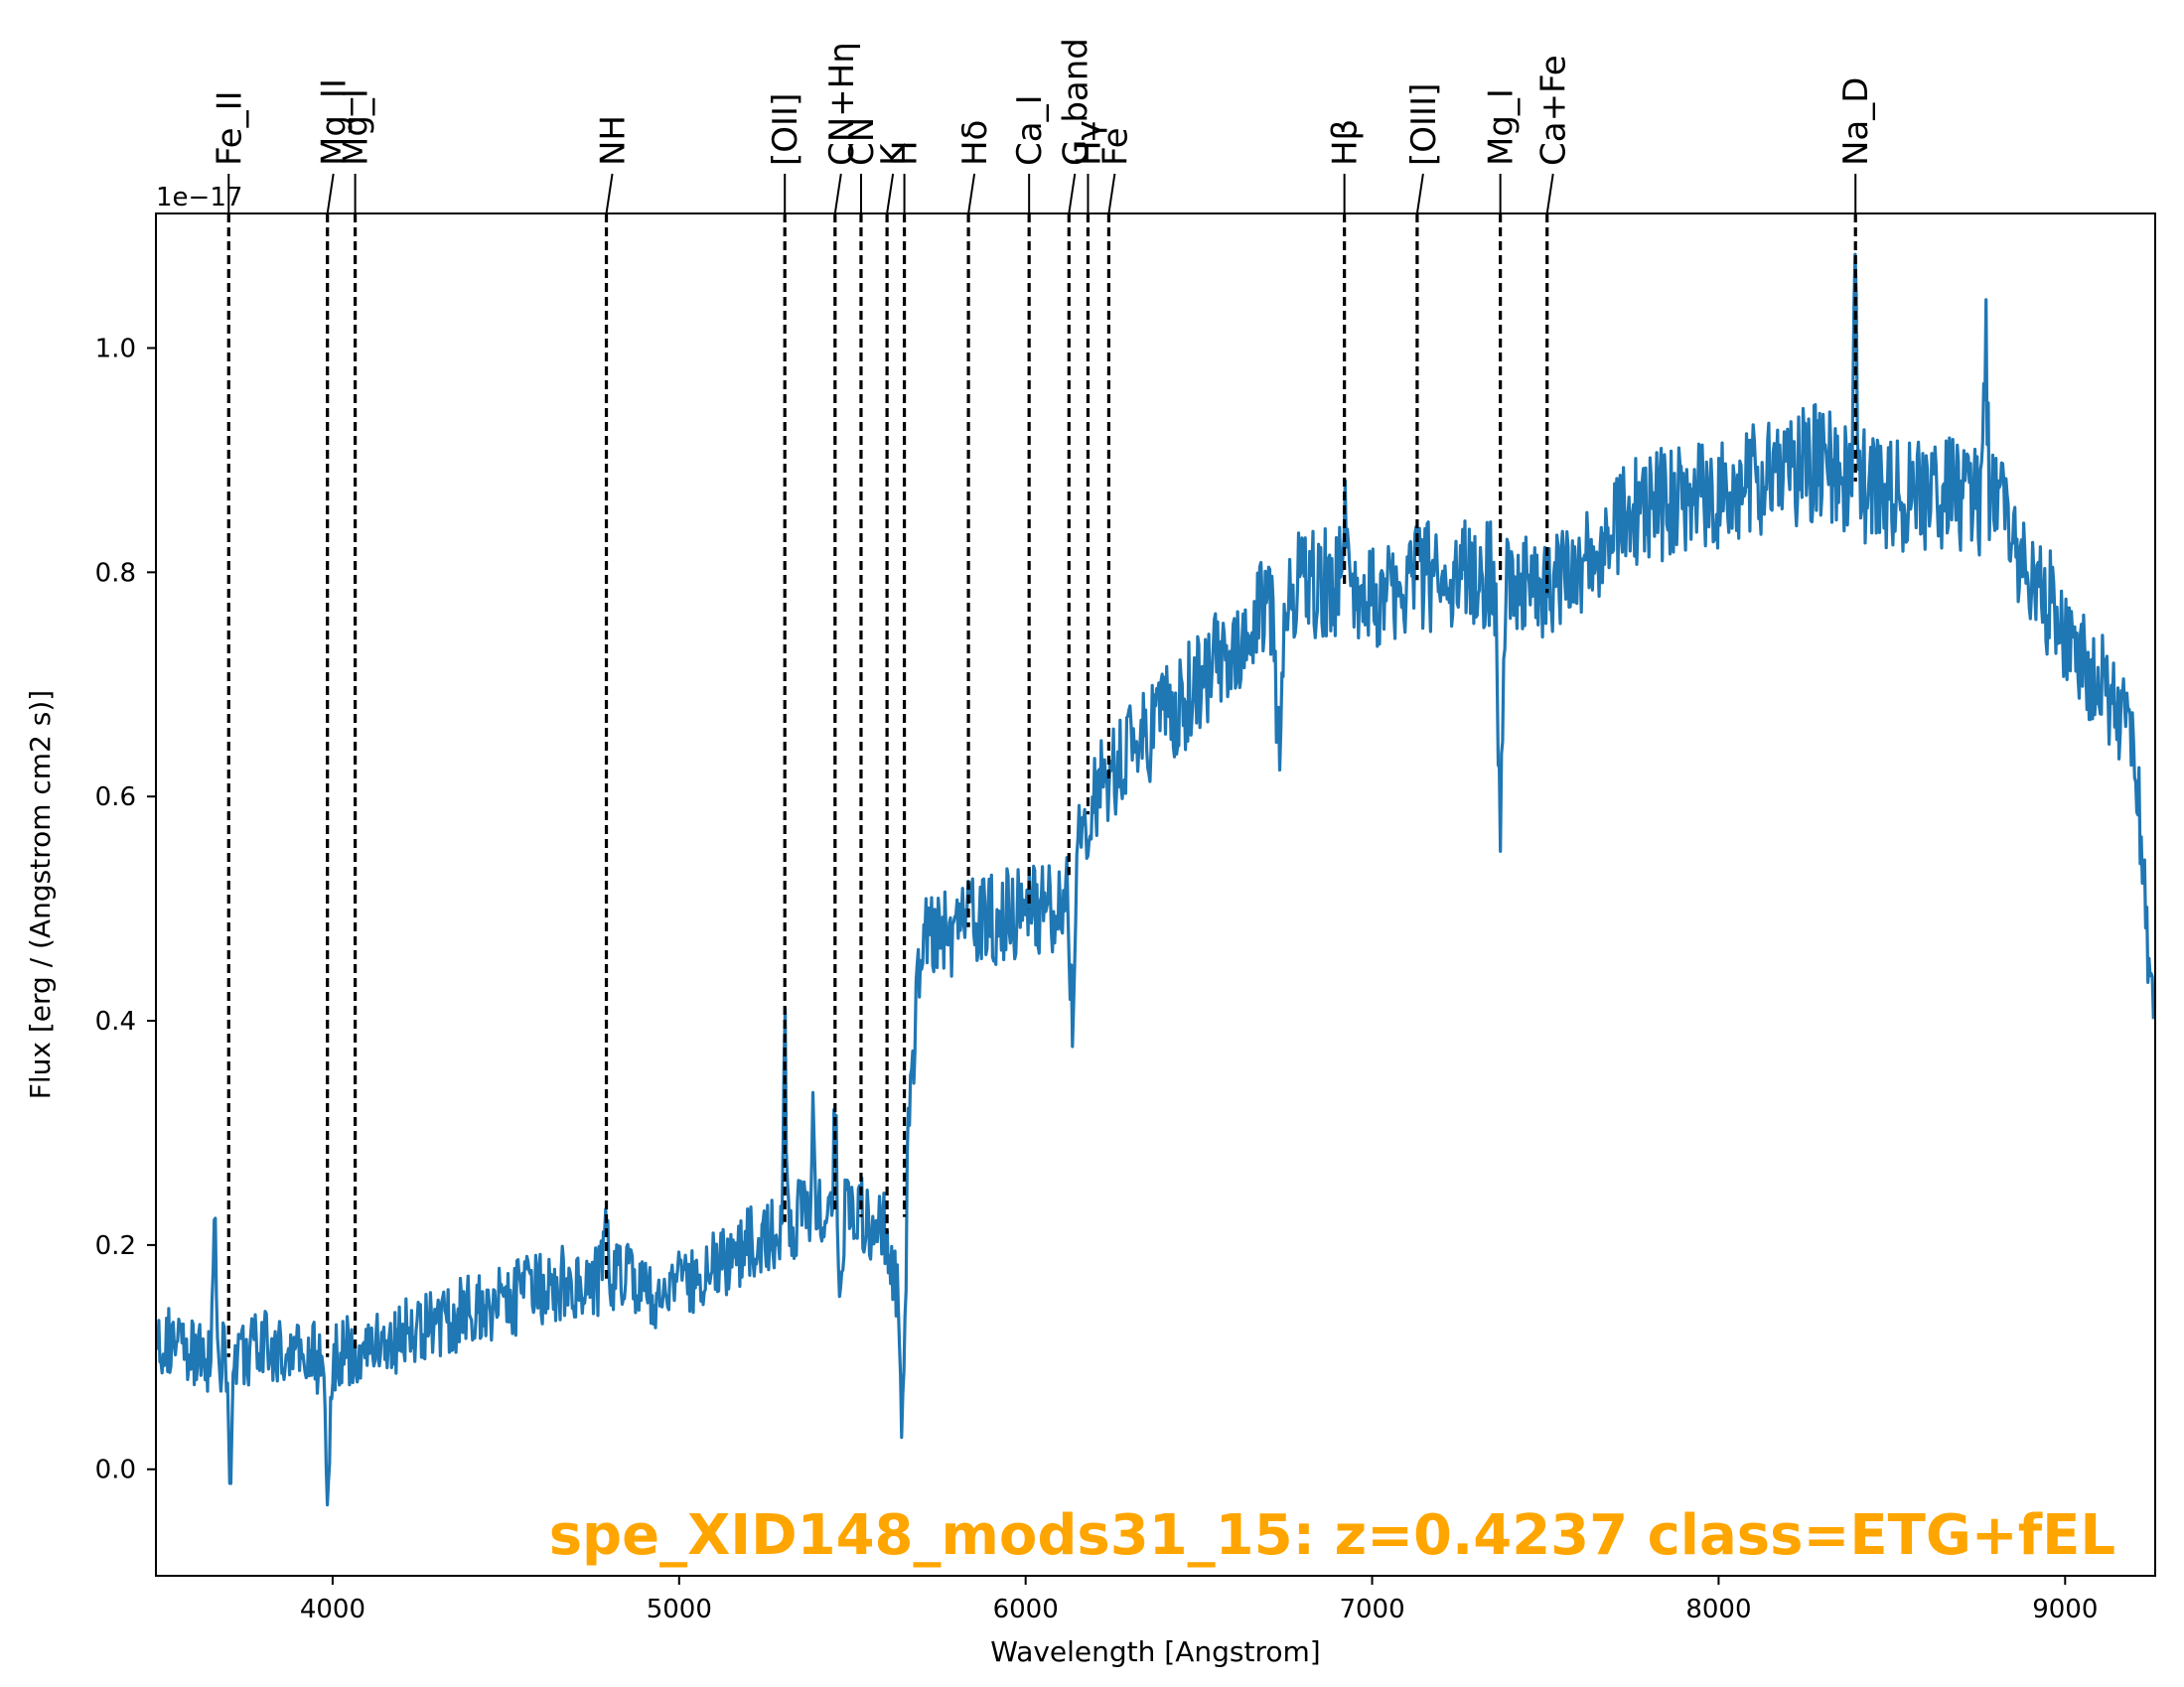 The height and width of the screenshot is (1687, 2184). What do you see at coordinates (1371, 1609) in the screenshot?
I see `x-tick-label: 7000` at bounding box center [1371, 1609].